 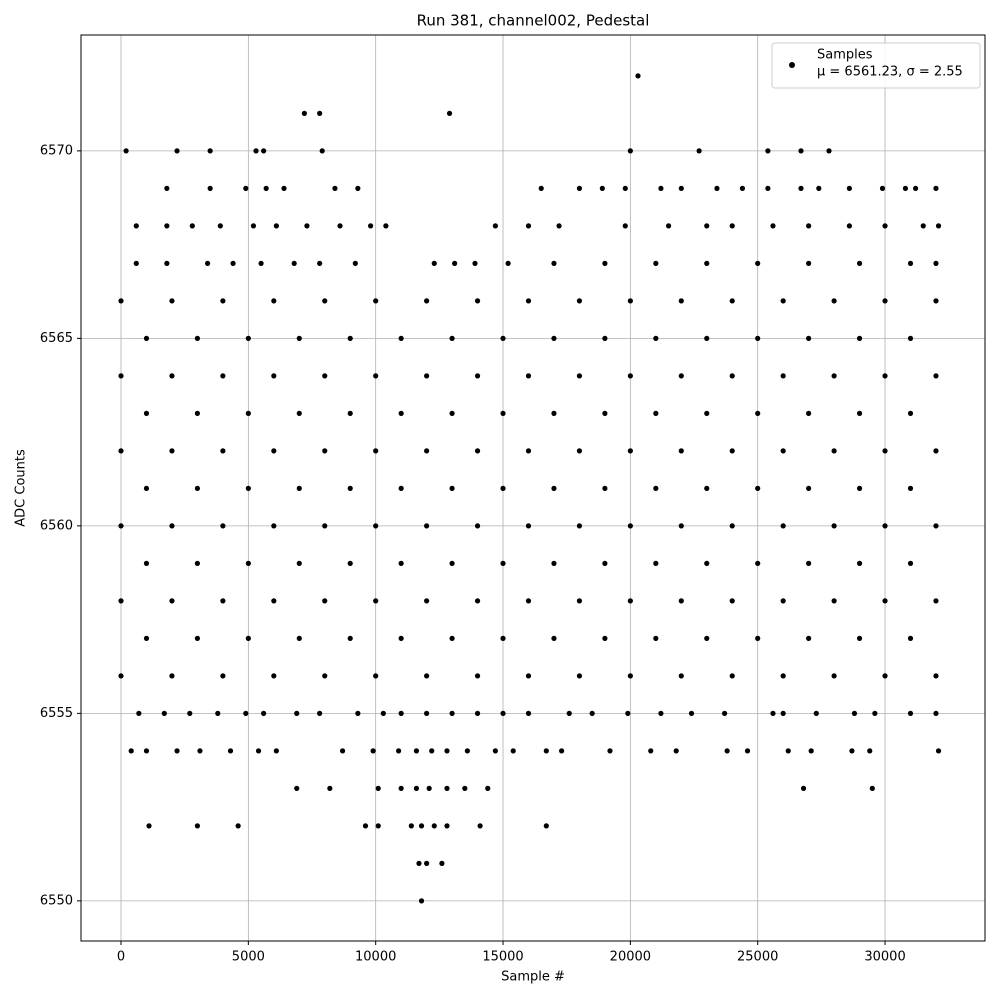 I want to click on legend: Samples μ = 6561.23, σ = 2.55, so click(x=876, y=65).